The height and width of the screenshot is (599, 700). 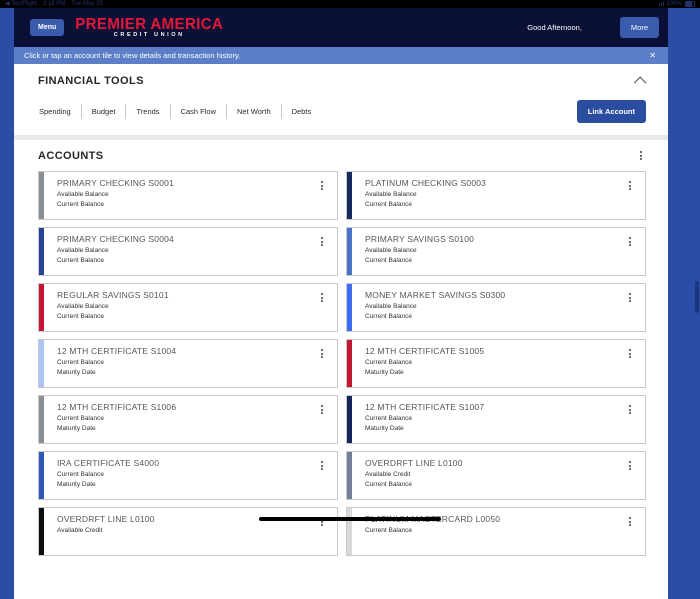 What do you see at coordinates (55, 111) in the screenshot?
I see `tab-label: Spending` at bounding box center [55, 111].